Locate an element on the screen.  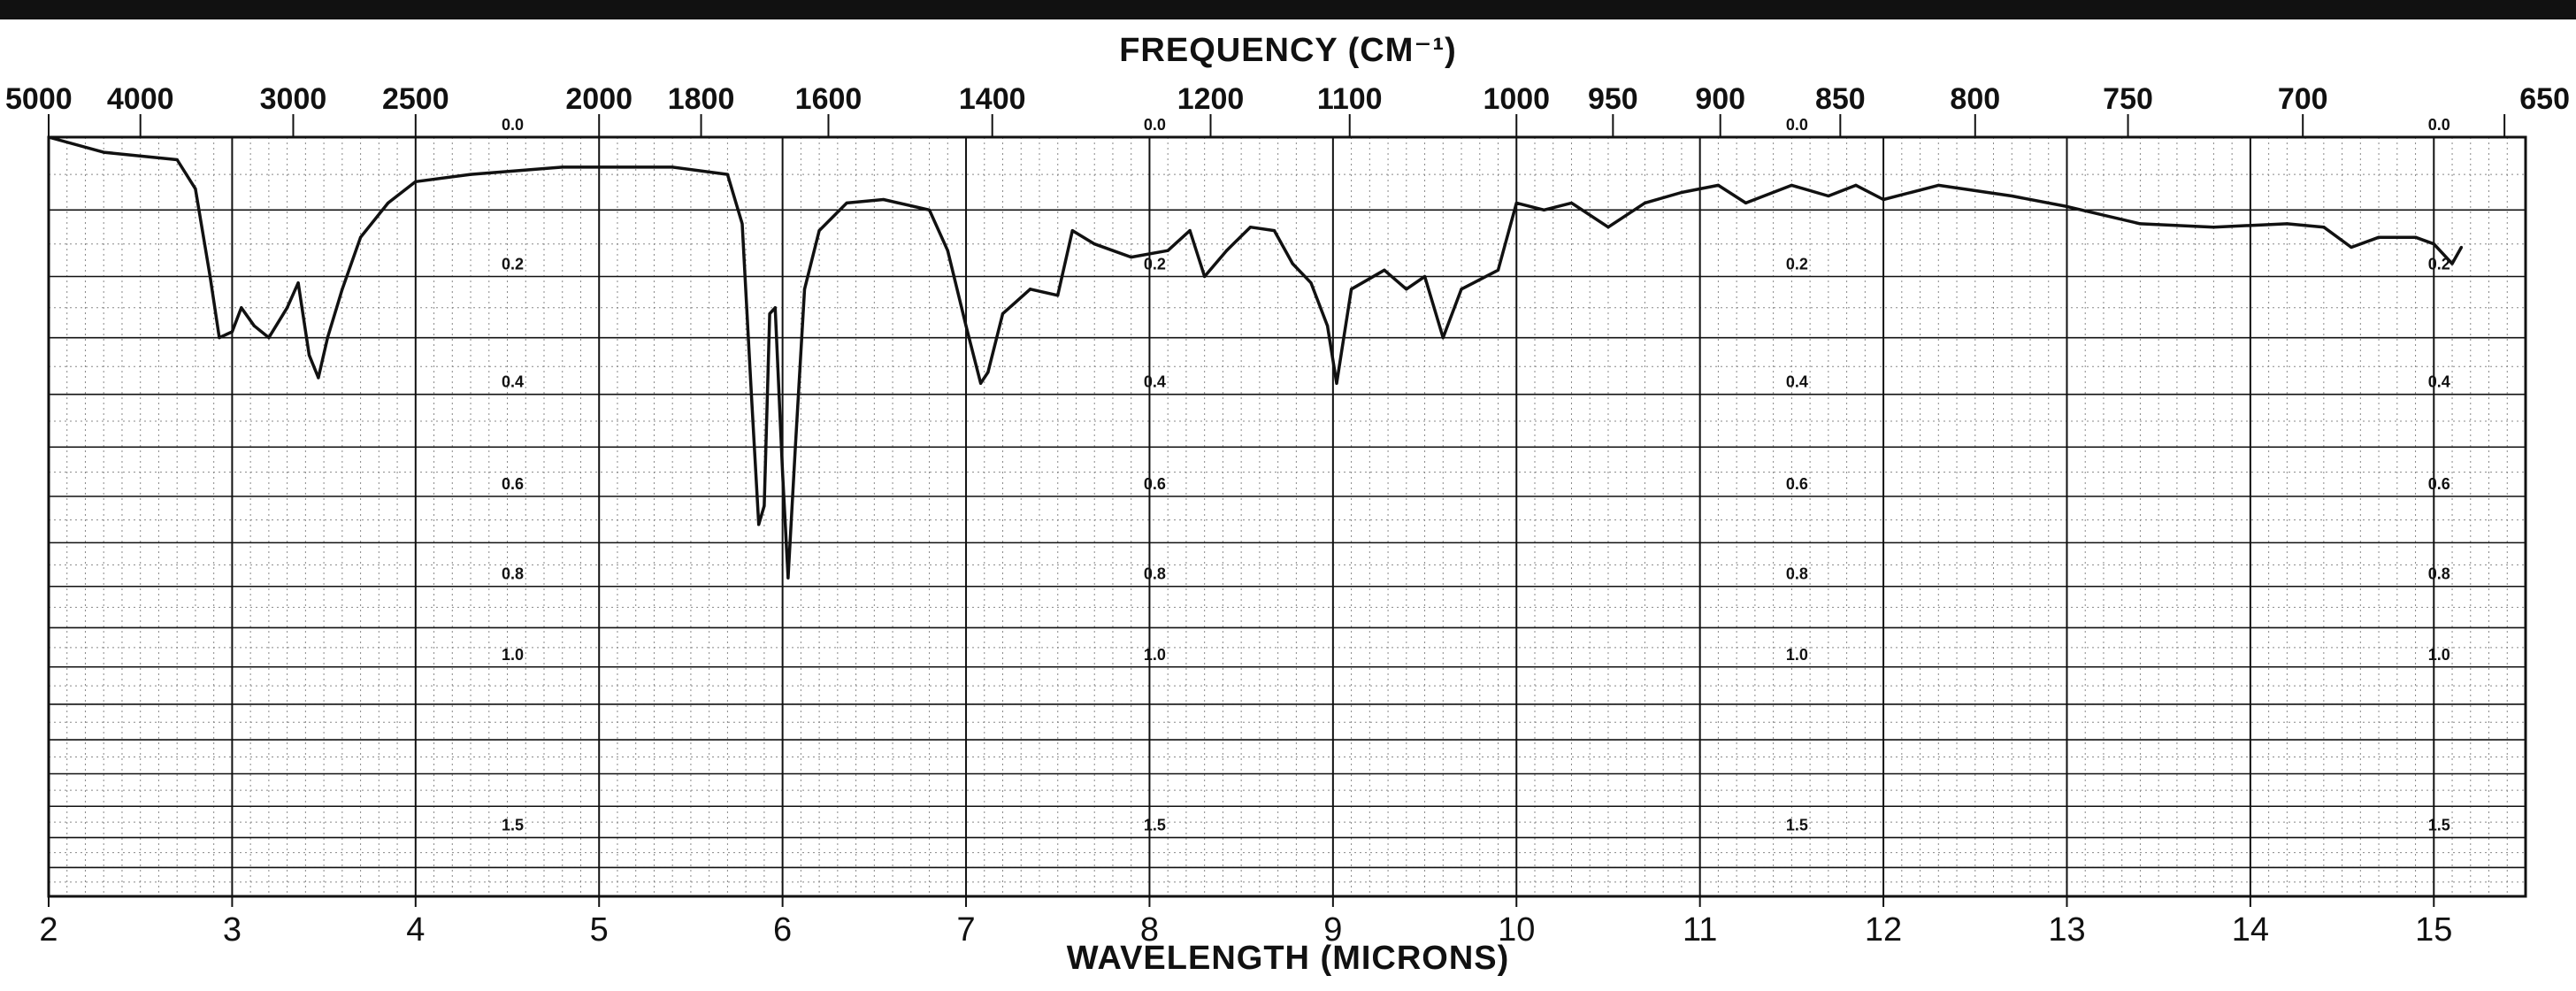
frequency-axis-title: FREQUENCY (CM⁻¹) is located at coordinates (1288, 50).